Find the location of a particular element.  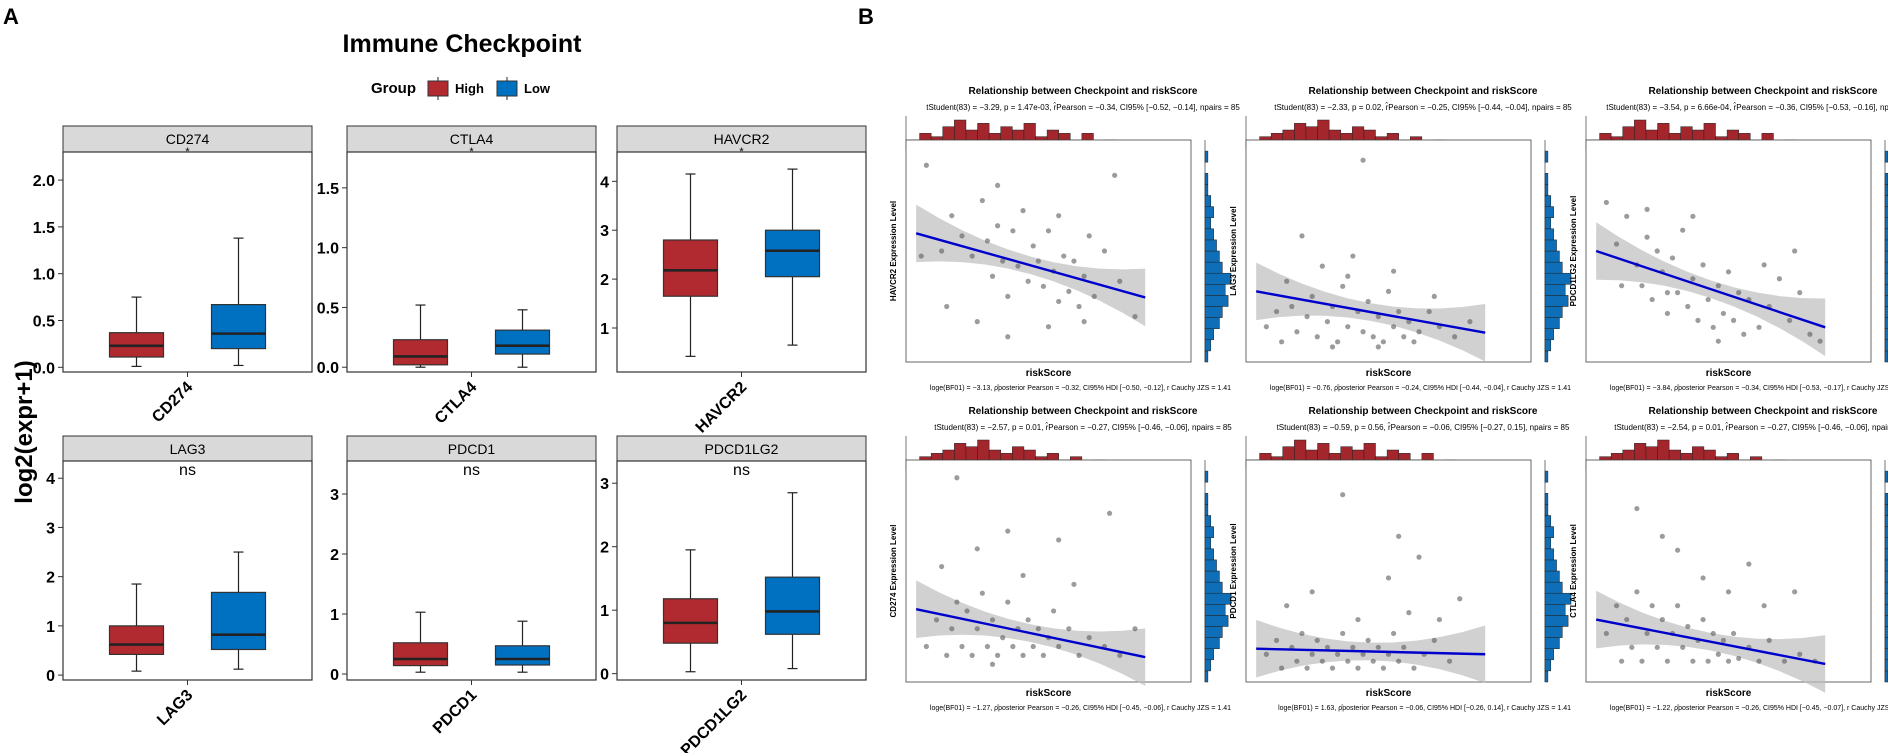

facet-strip-label: LAG3 is located at coordinates (188, 449).